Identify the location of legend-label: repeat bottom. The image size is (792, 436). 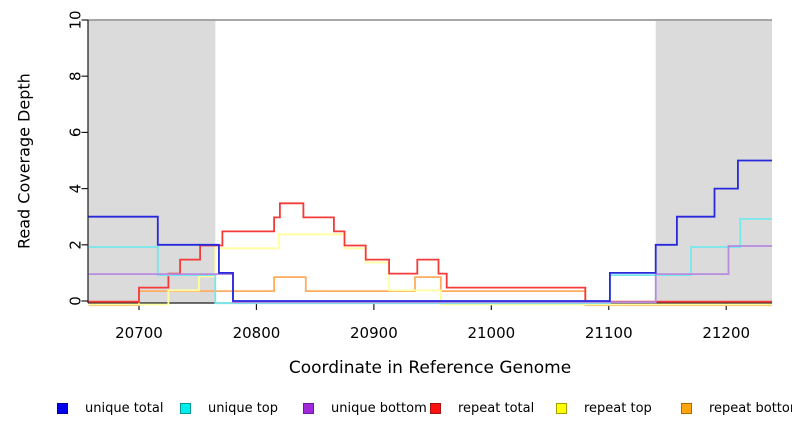
(750, 408).